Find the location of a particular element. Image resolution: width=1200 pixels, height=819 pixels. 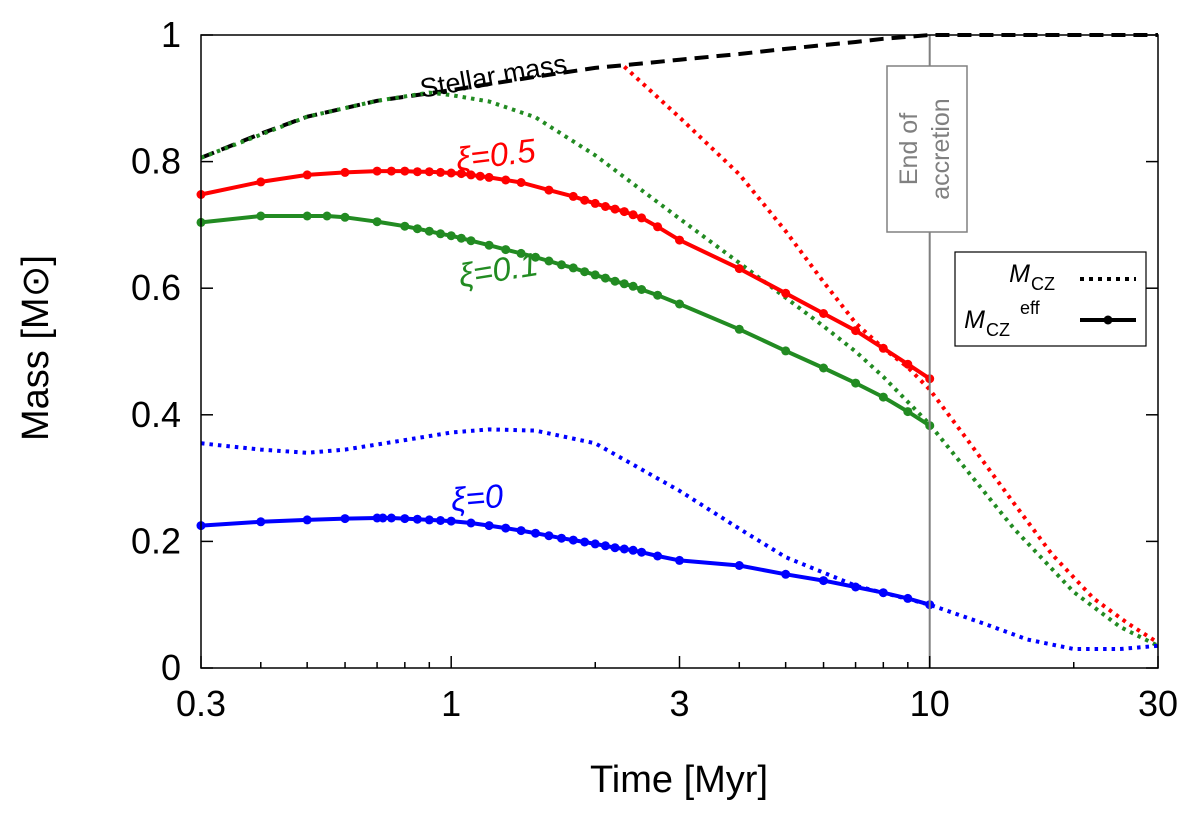

x-tick-label-0: 0.3 is located at coordinates (201, 703).